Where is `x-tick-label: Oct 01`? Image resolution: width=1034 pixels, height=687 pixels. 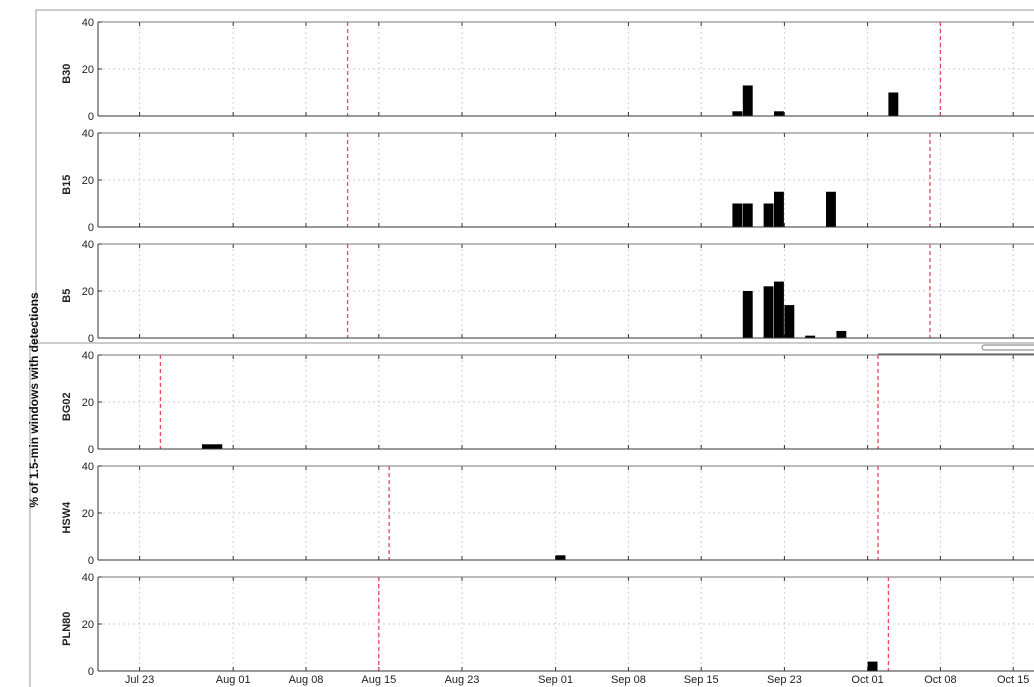
x-tick-label: Oct 01 is located at coordinates (867, 680).